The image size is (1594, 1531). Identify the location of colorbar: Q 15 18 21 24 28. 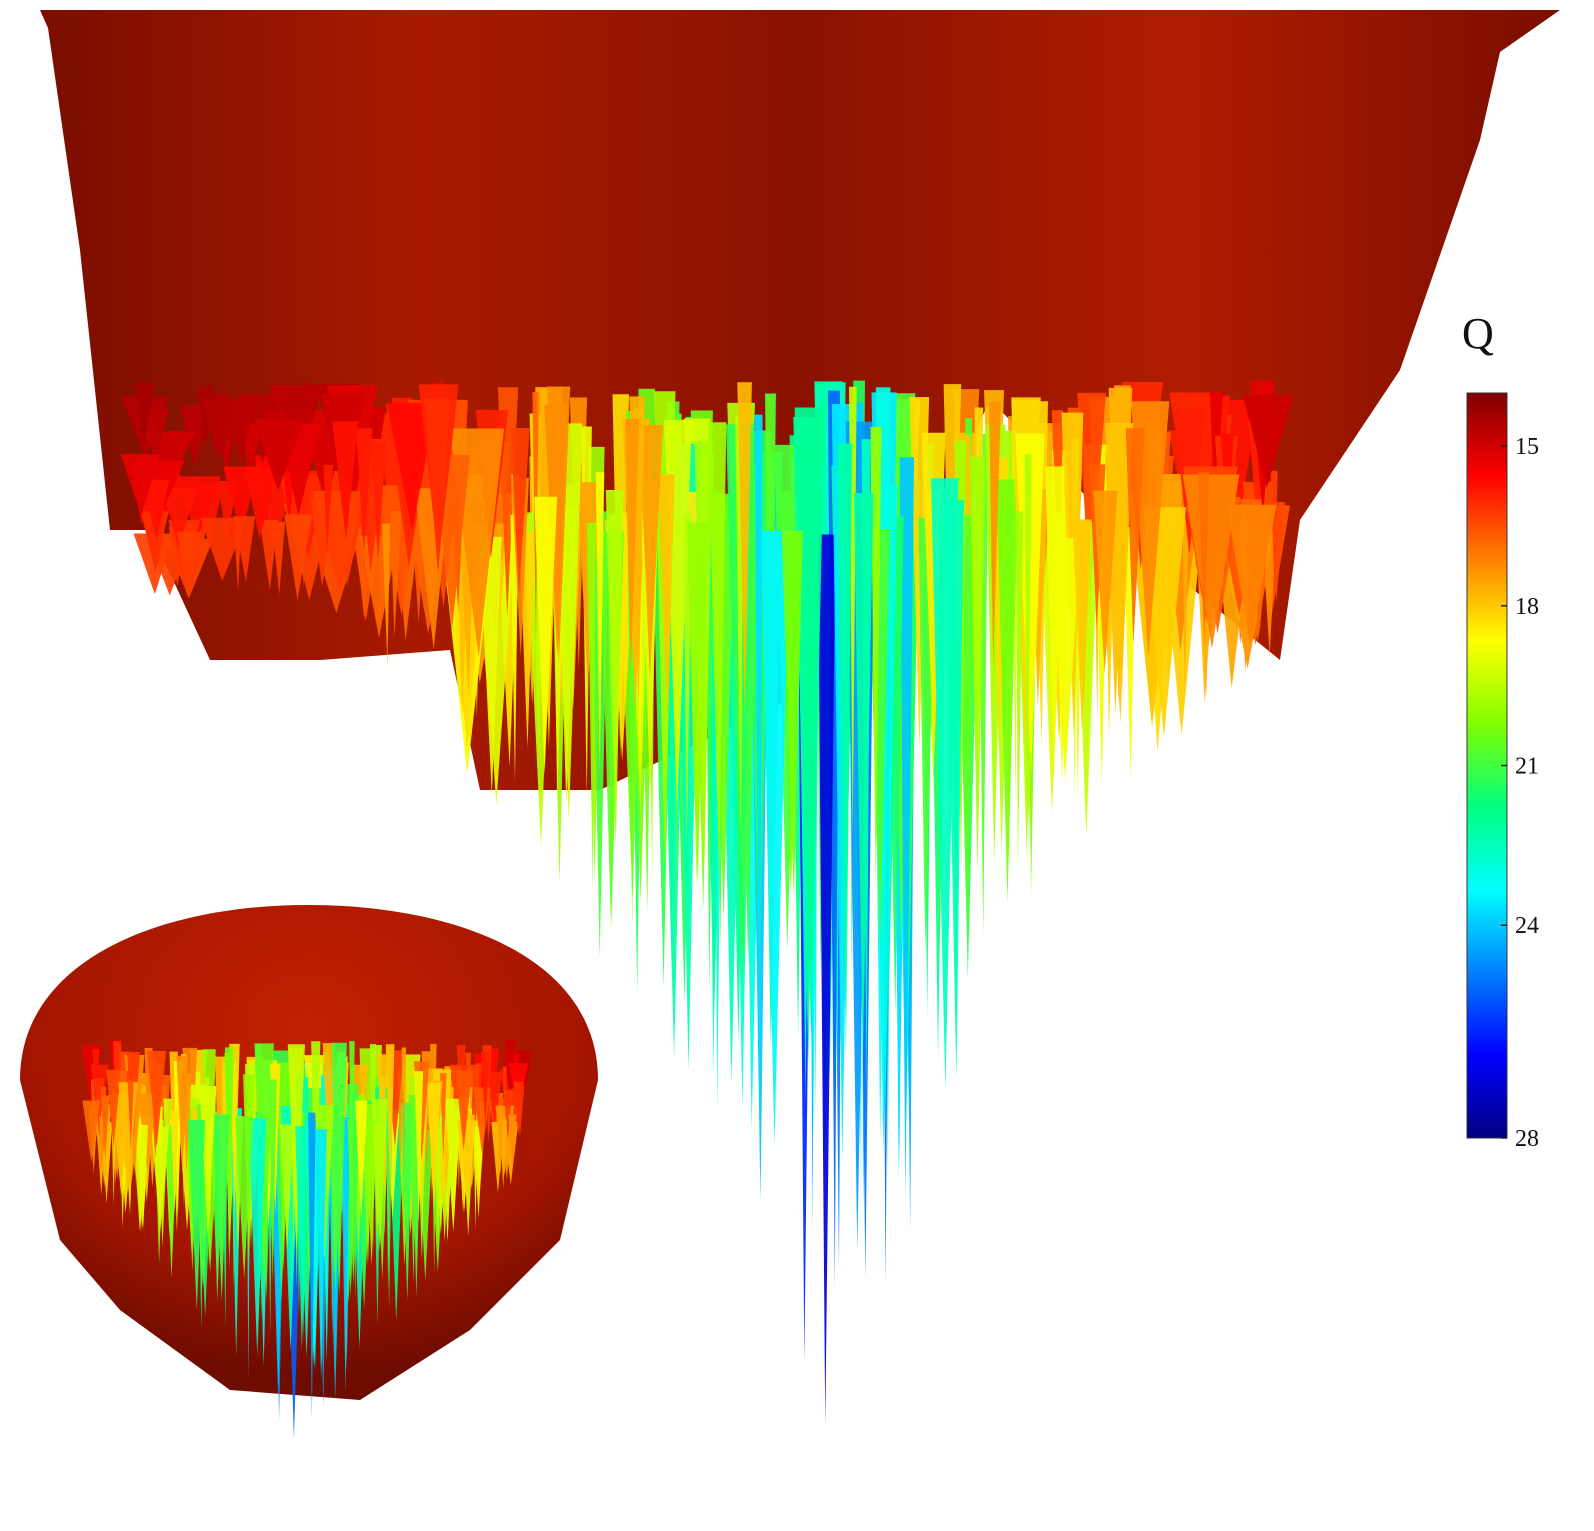
(1500, 730).